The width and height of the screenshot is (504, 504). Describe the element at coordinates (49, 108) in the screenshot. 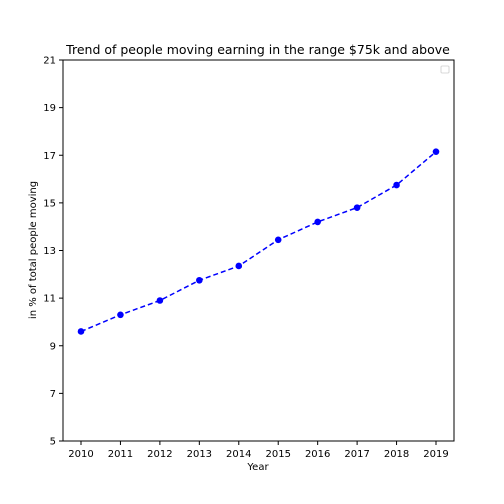

I see `y-tick-label: 19` at that location.